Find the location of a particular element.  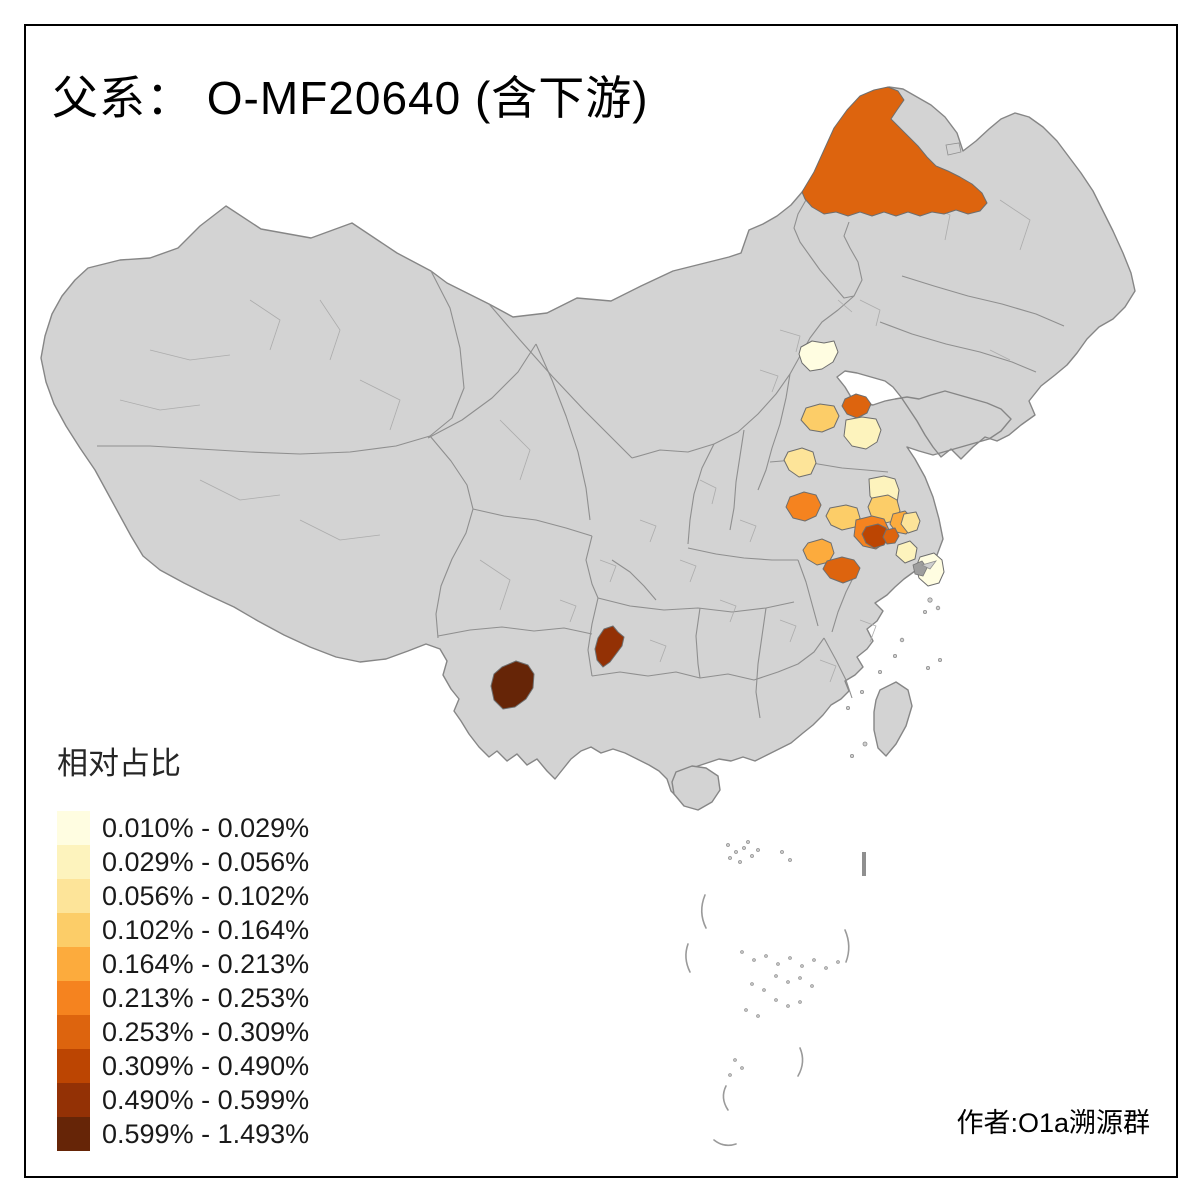

legend-row: 0.213% - 0.253% is located at coordinates (183, 998).